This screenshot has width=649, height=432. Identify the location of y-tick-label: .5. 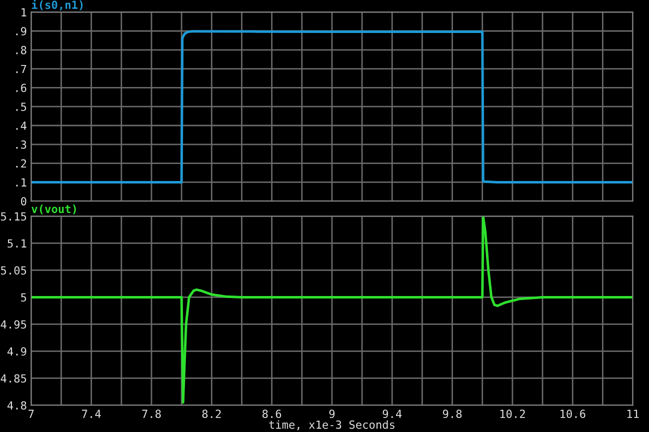
(21, 107).